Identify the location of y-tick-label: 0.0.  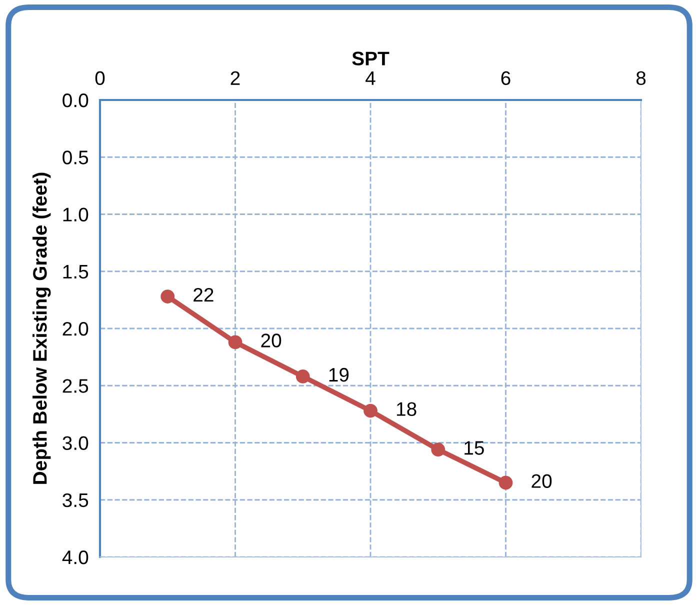
(75, 100).